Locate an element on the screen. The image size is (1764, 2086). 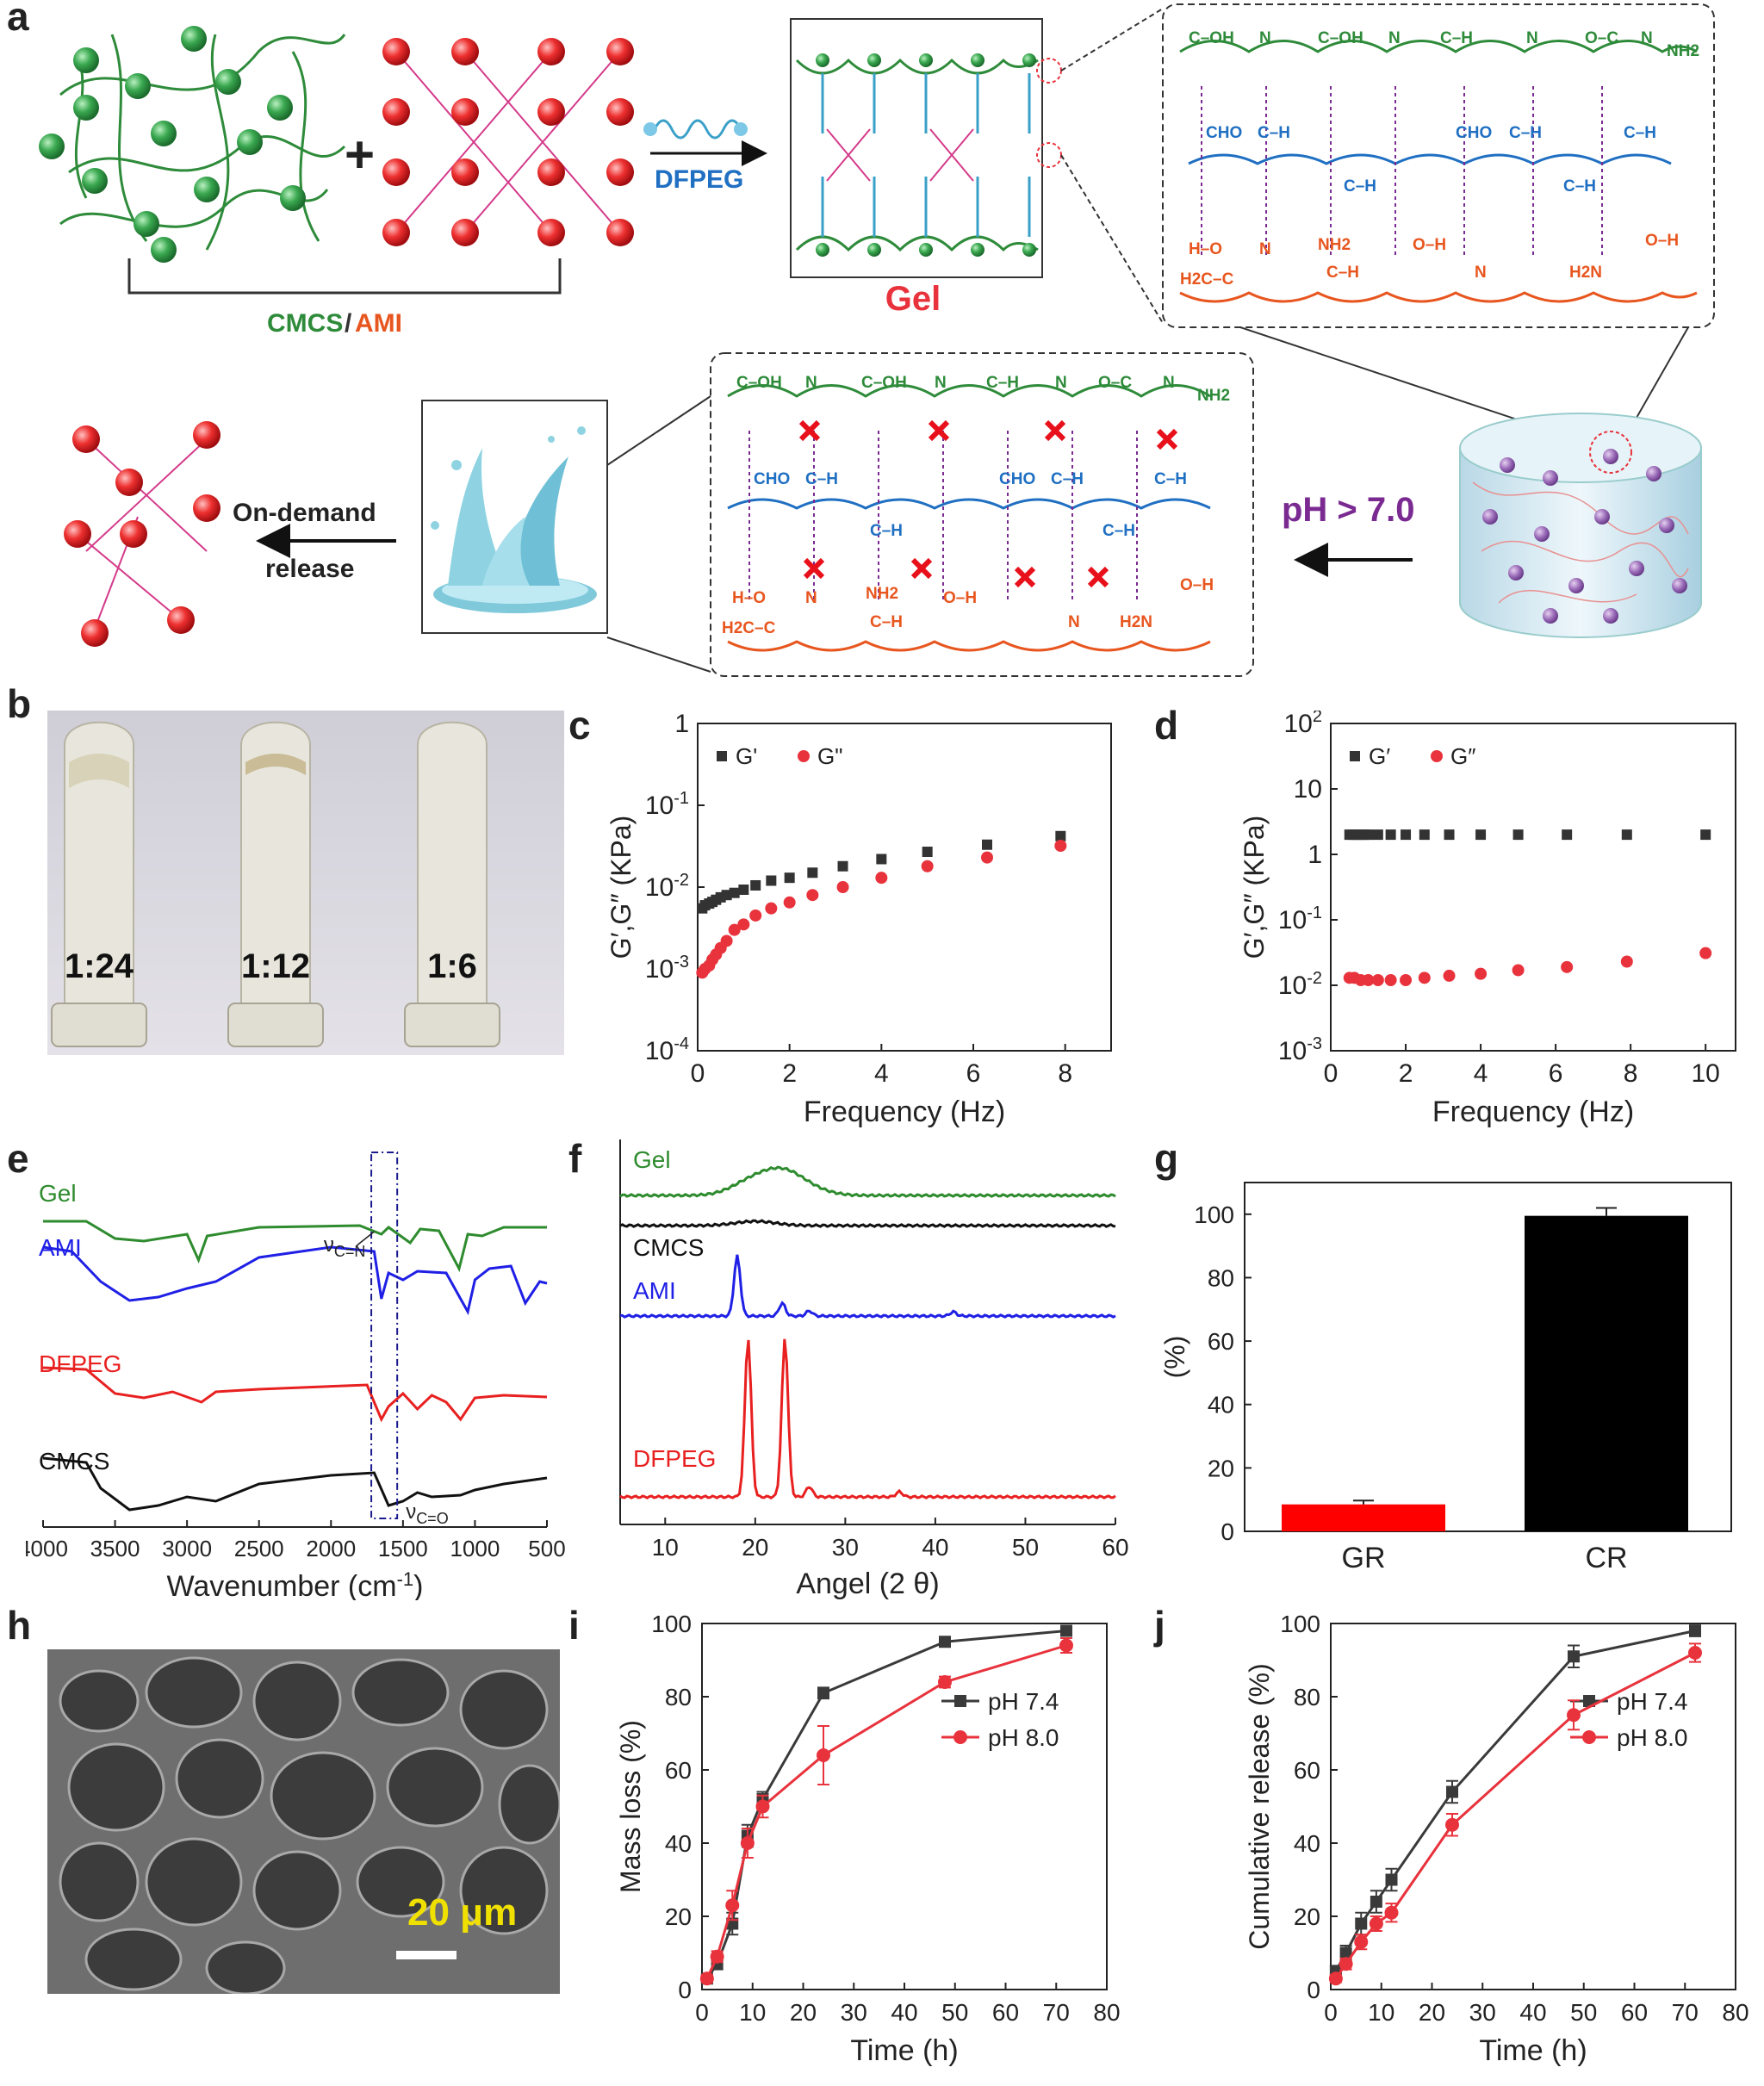
x-tick-label: 50 is located at coordinates (1583, 2012).